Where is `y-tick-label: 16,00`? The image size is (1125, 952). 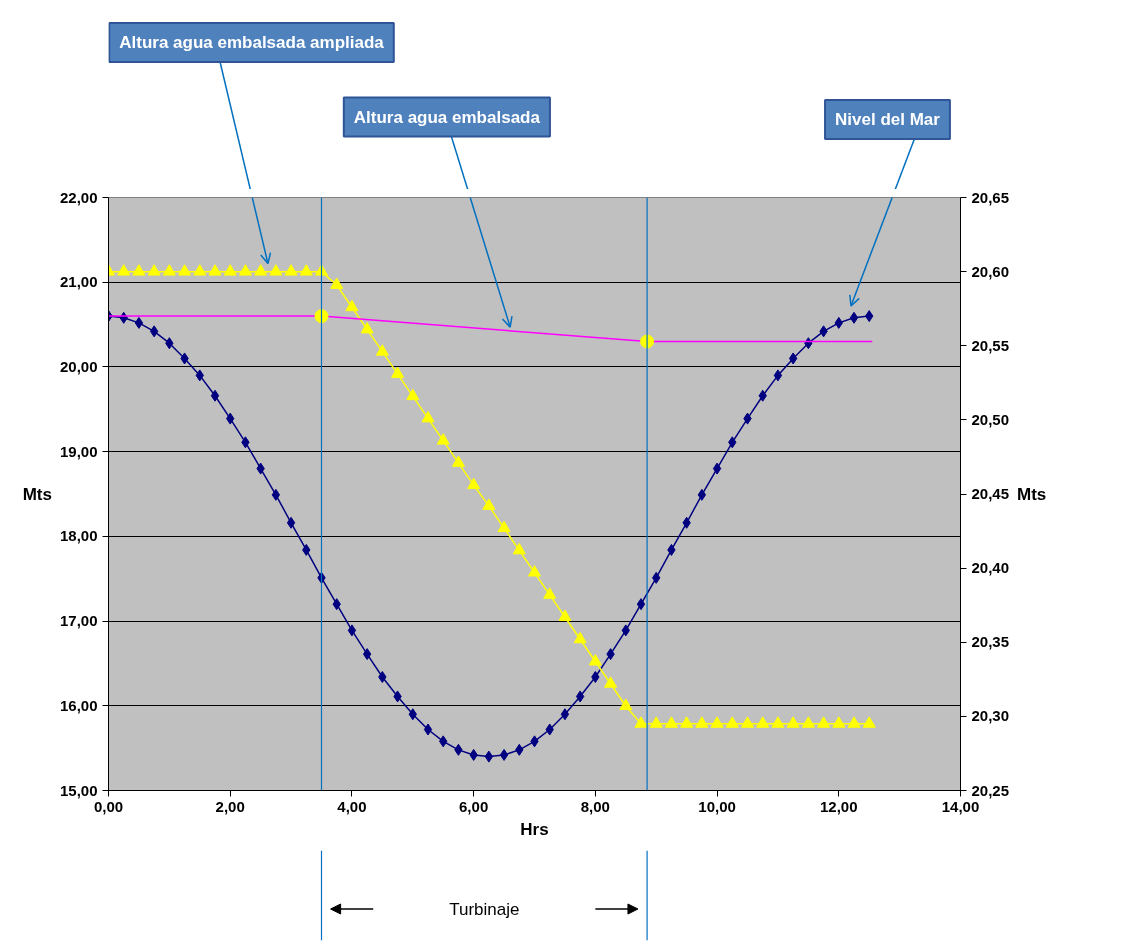
y-tick-label: 16,00 is located at coordinates (78, 705).